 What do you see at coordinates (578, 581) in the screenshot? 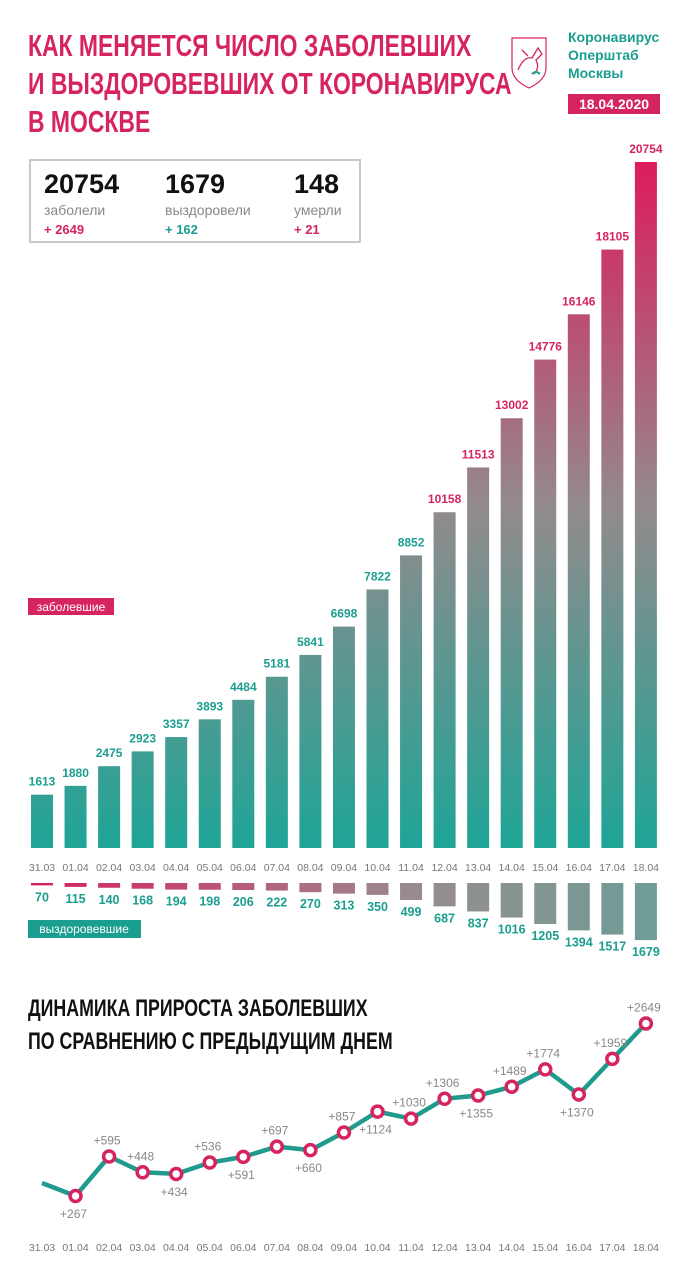
I see `bar-cases-16.04` at bounding box center [578, 581].